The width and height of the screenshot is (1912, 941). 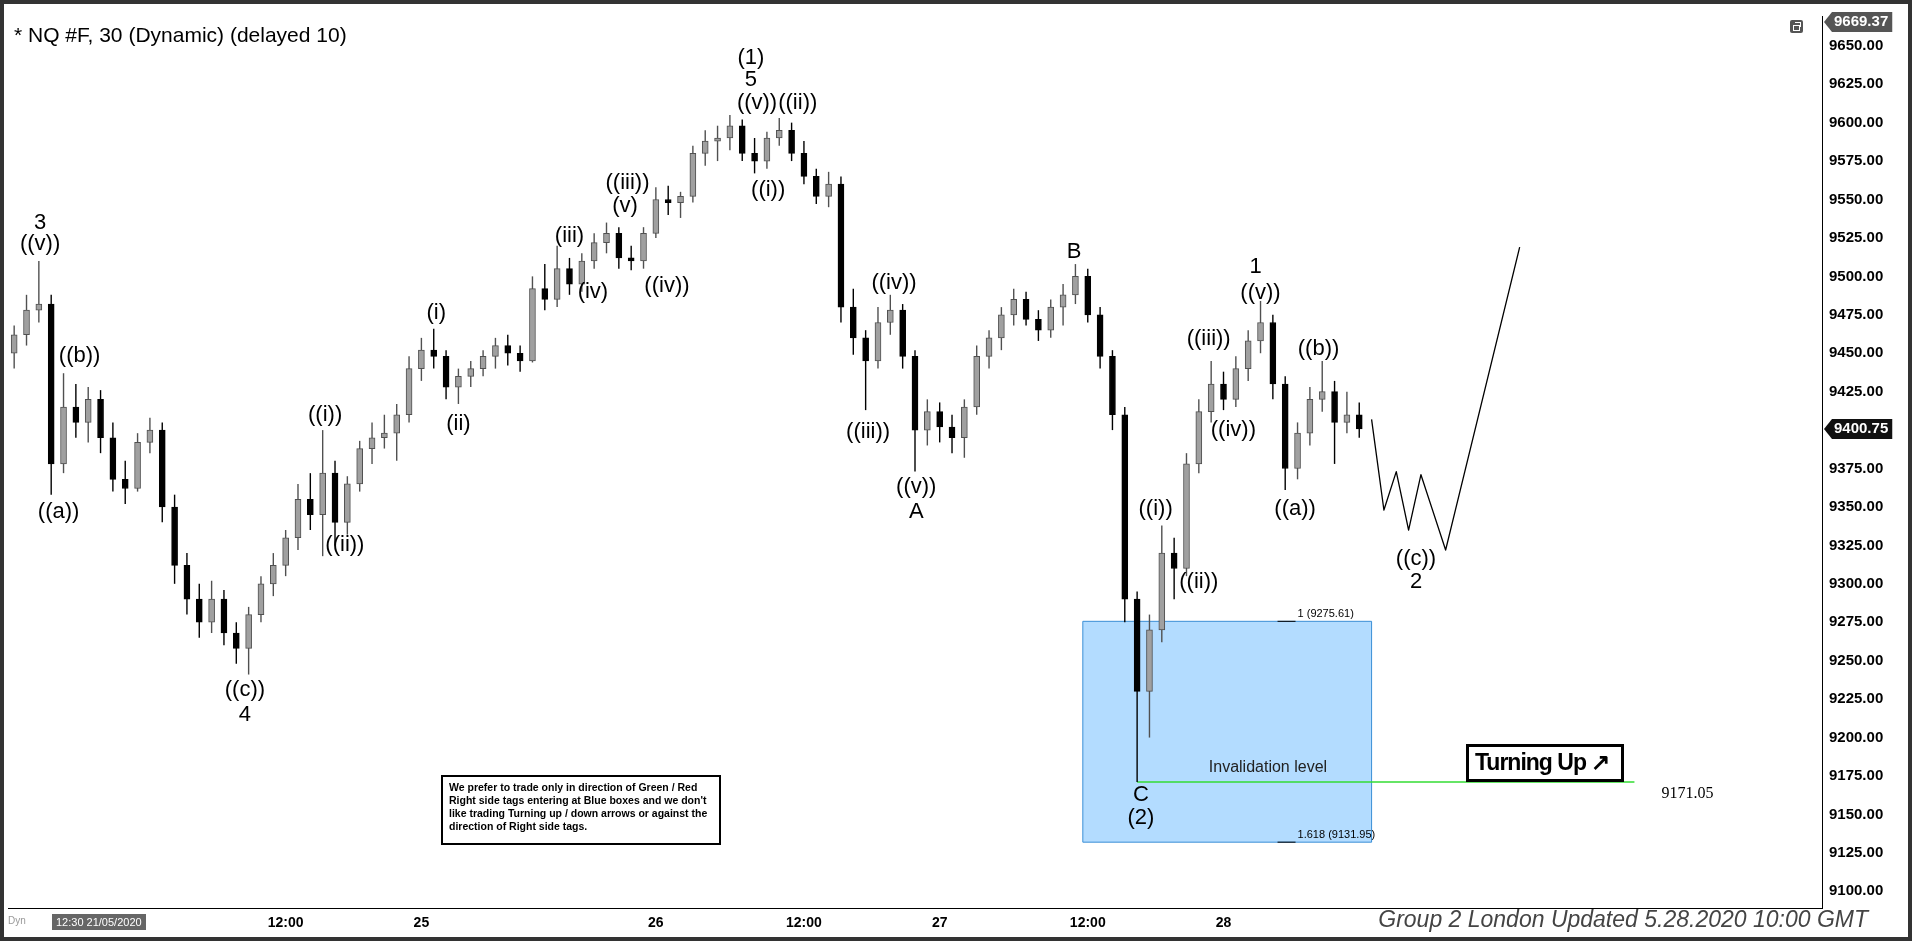 I want to click on y-tick-label: 9600.00, so click(x=1856, y=121).